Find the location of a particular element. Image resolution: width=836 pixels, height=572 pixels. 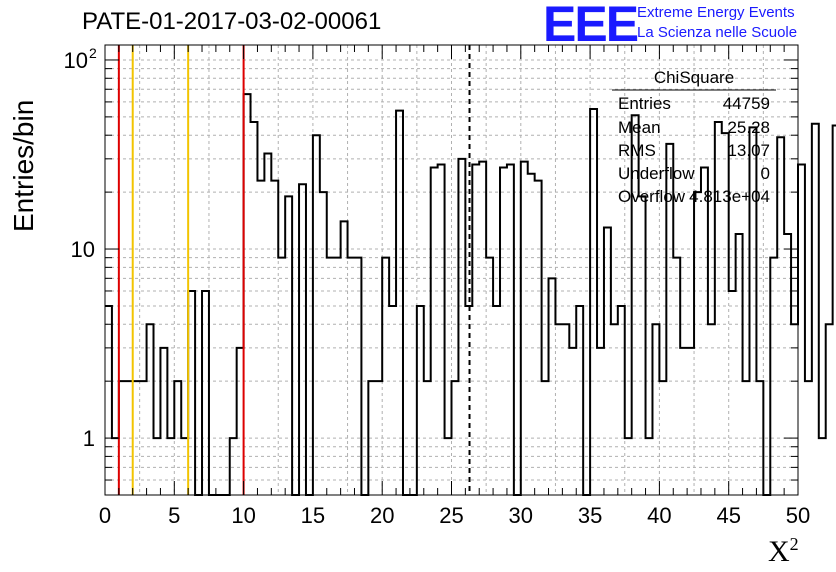

x-tick-label: 15 is located at coordinates (313, 515).